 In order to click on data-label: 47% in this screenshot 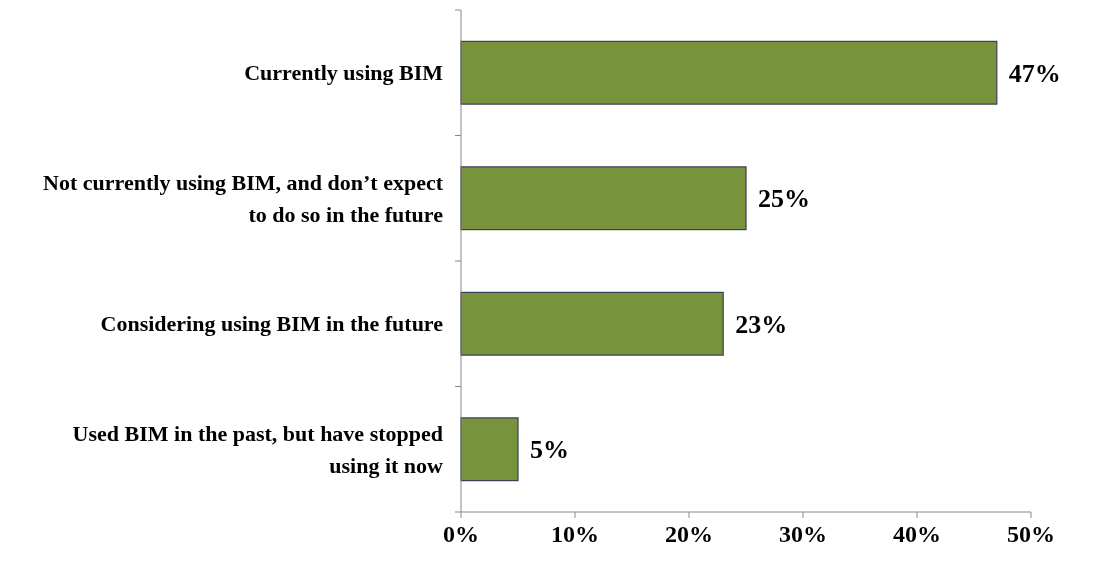, I will do `click(1034, 73)`.